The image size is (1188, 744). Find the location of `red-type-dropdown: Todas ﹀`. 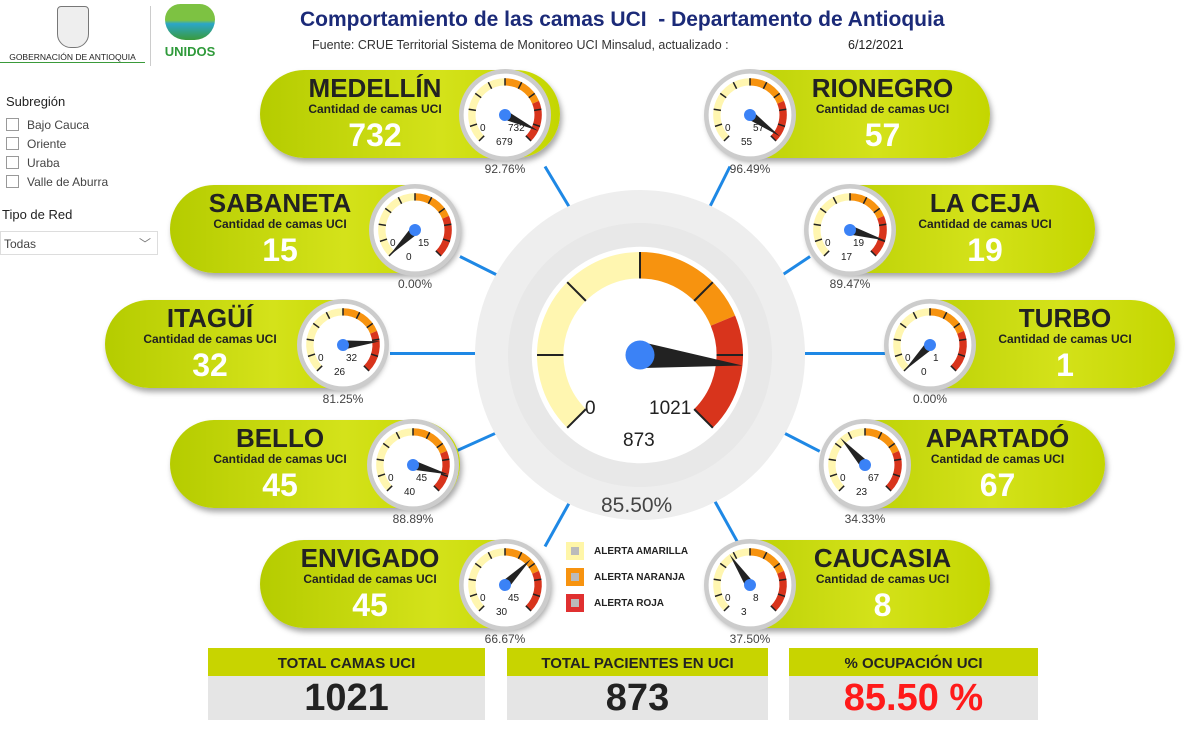

red-type-dropdown: Todas ﹀ is located at coordinates (79, 243).